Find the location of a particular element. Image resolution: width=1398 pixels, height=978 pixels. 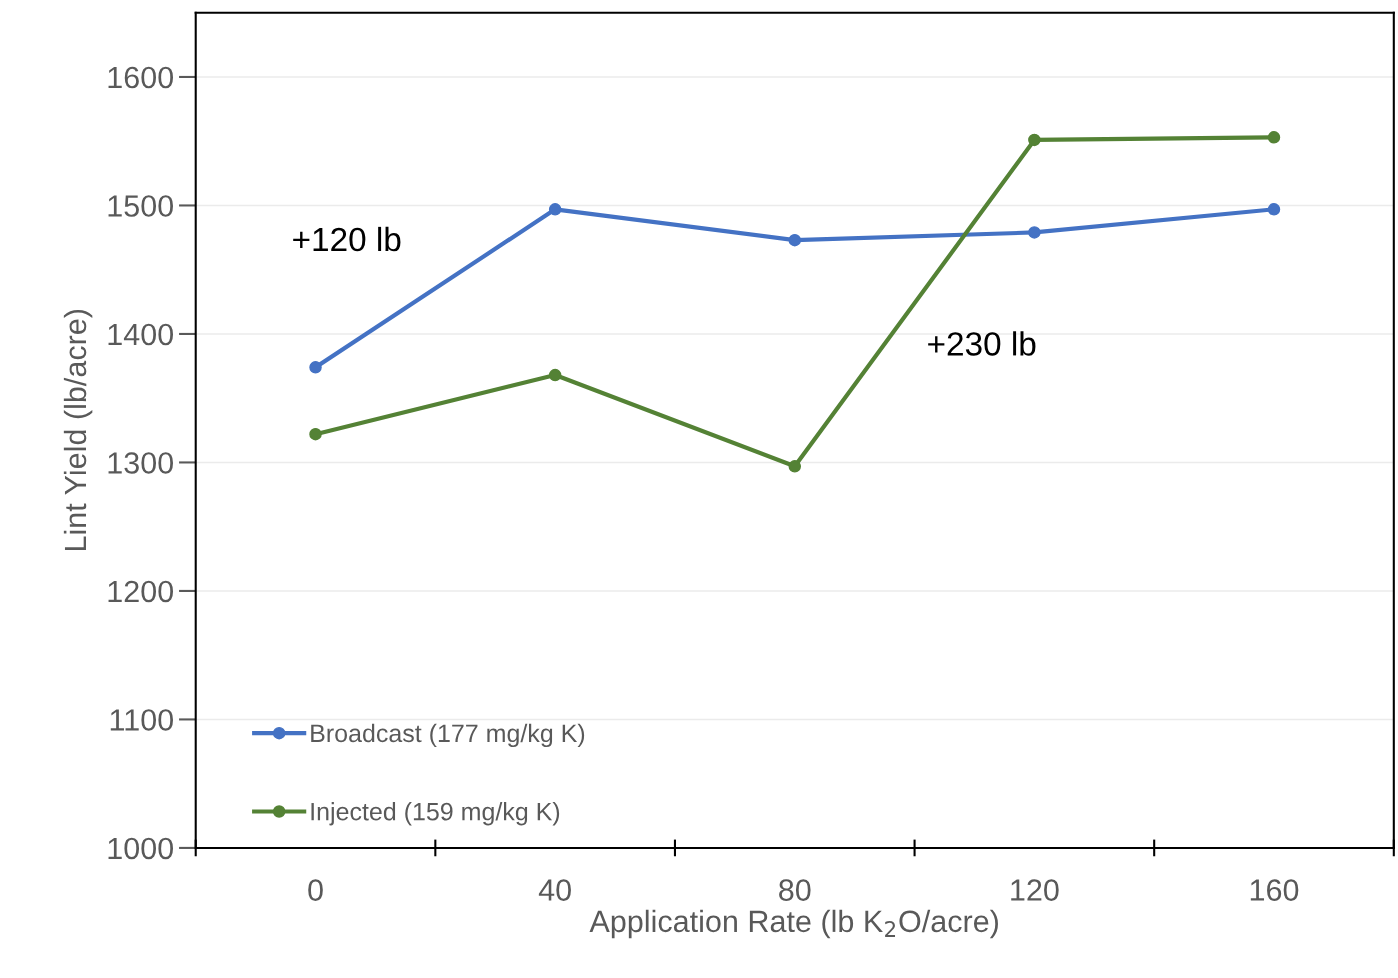

y-tick-label: 1500 is located at coordinates (140, 206).